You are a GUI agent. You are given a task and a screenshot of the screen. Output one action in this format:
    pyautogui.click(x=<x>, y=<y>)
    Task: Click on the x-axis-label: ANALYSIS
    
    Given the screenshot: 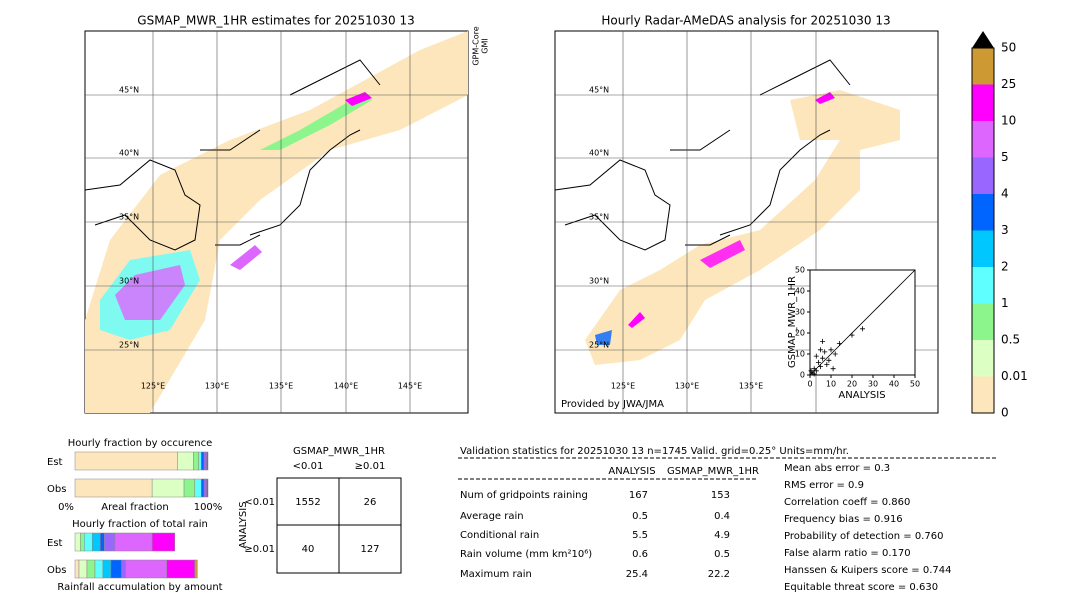 What is the action you would take?
    pyautogui.click(x=861, y=395)
    